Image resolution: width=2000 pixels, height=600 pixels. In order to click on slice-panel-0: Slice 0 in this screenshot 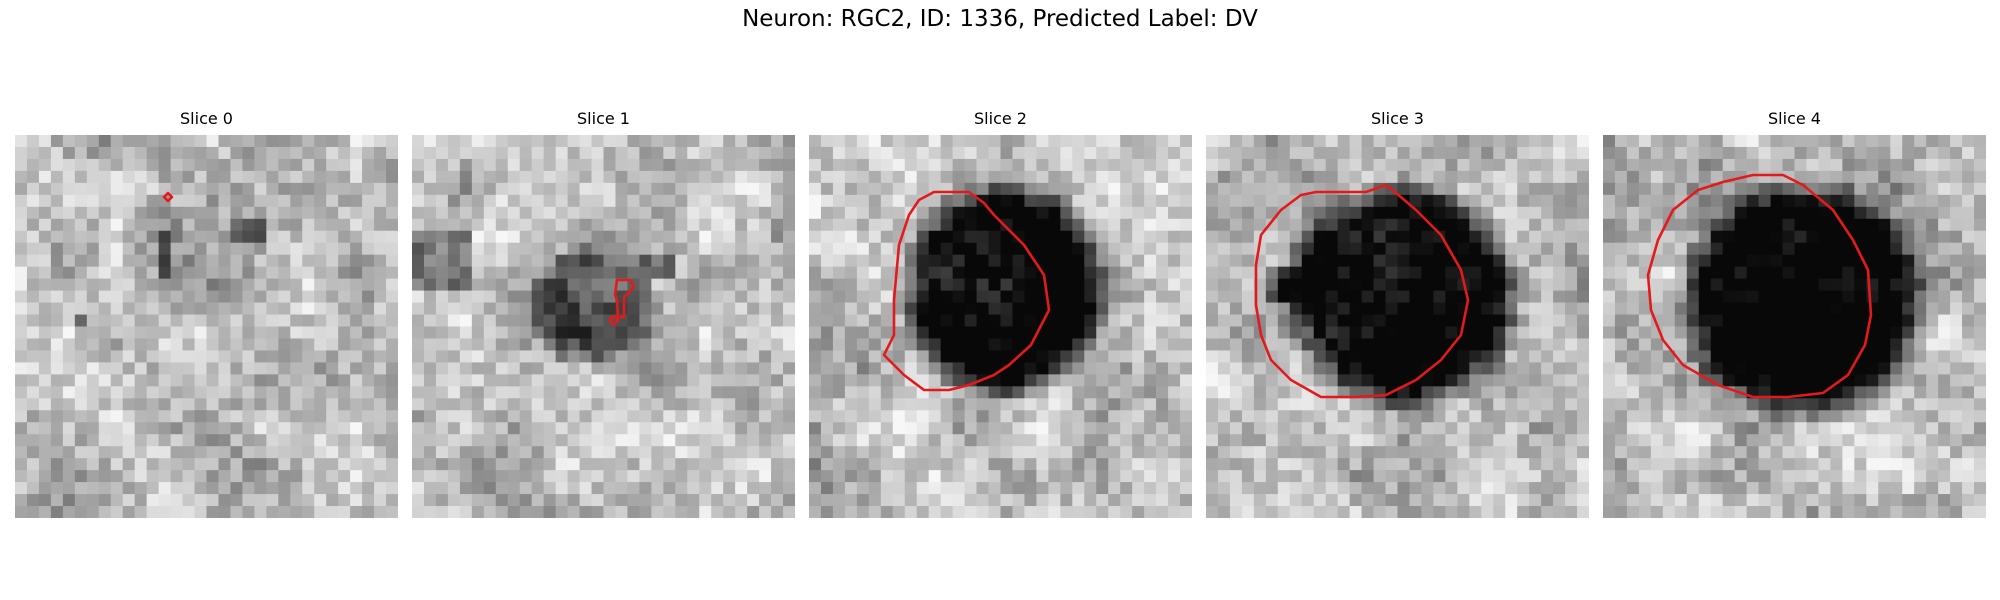, I will do `click(206, 313)`.